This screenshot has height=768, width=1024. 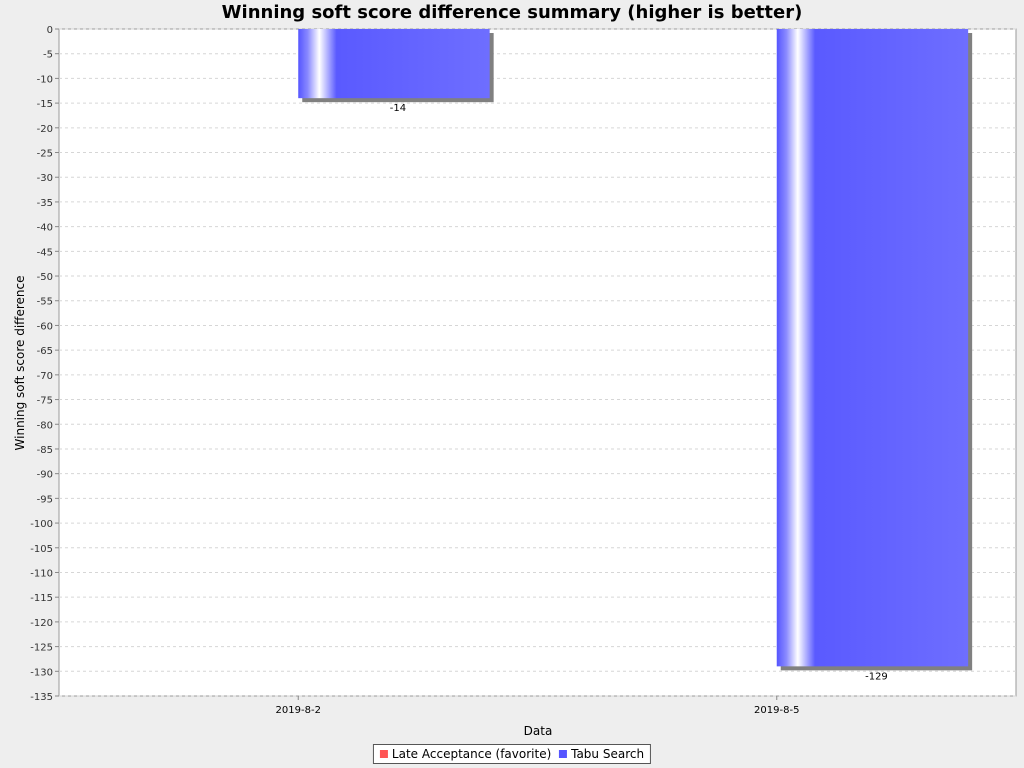 I want to click on legend-item-tabu-search: Tabu Search, so click(x=601, y=754).